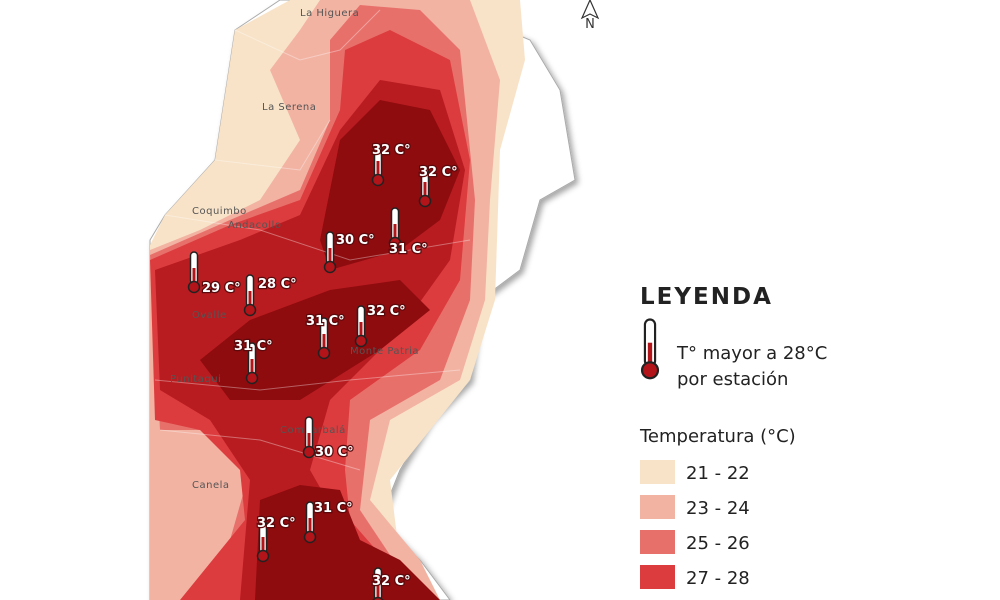 Image resolution: width=1000 pixels, height=600 pixels. Describe the element at coordinates (751, 353) in the screenshot. I see `legend-text: T° mayor a 28°C` at that location.